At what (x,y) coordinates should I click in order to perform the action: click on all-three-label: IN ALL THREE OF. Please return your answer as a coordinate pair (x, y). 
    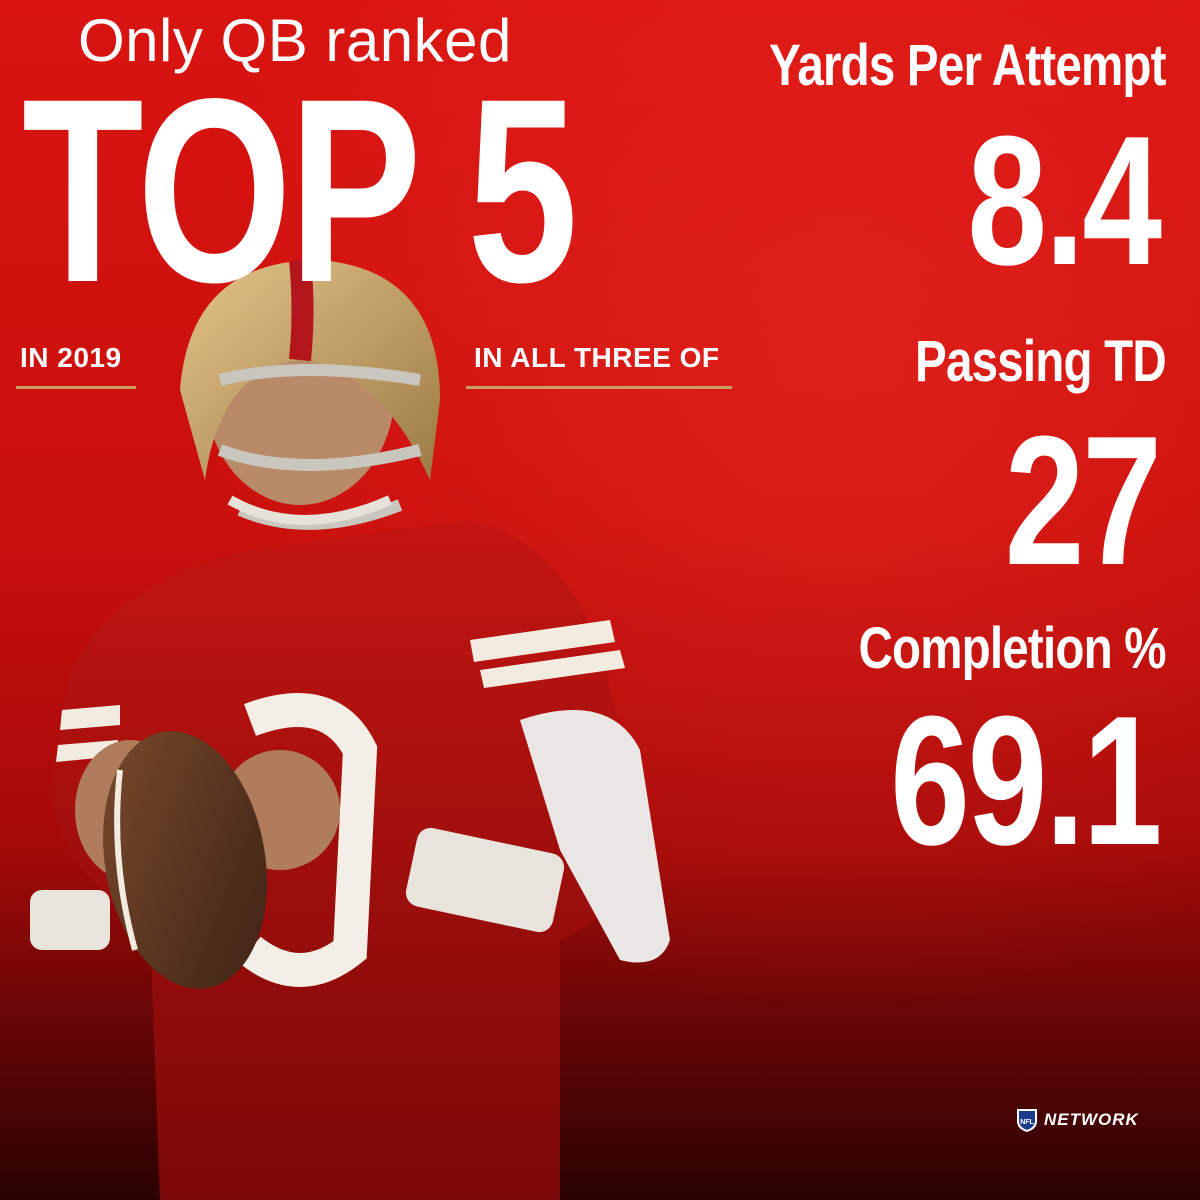
    Looking at the image, I should click on (597, 357).